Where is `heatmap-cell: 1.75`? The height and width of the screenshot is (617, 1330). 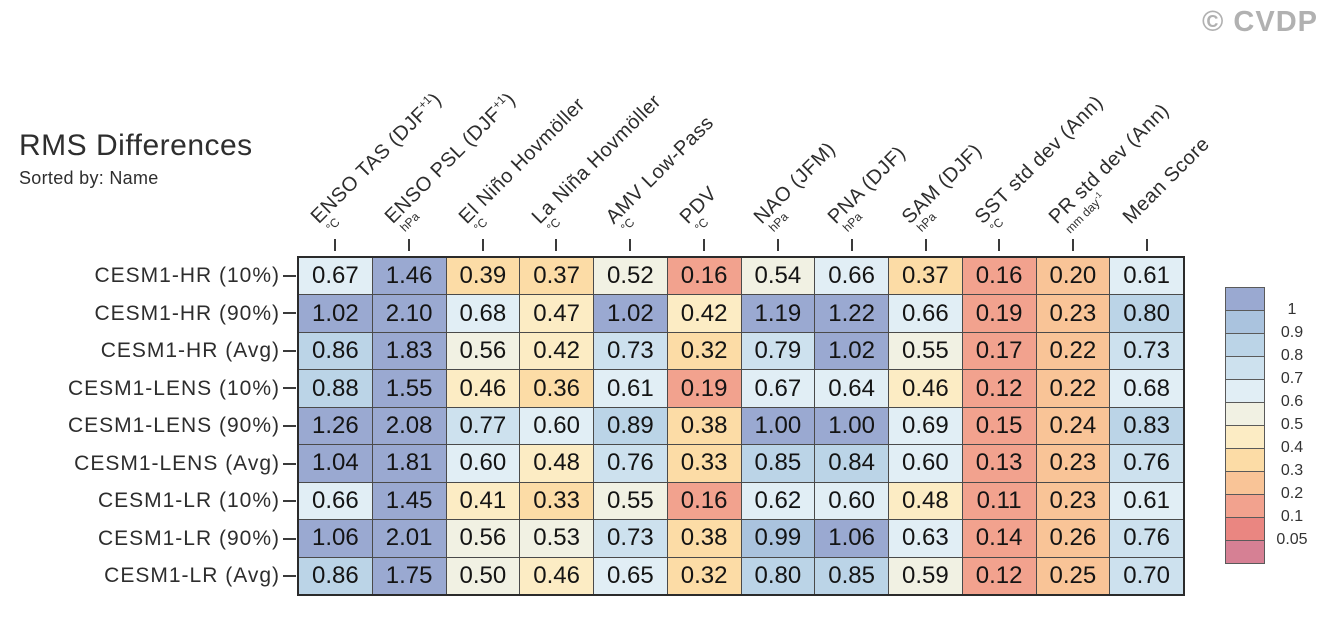 heatmap-cell: 1.75 is located at coordinates (409, 575).